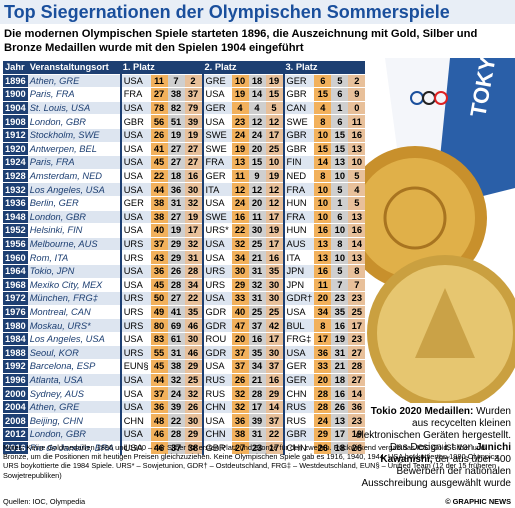 The height and width of the screenshot is (508, 515). Describe the element at coordinates (324, 68) in the screenshot. I see `column-header: 3. Platz` at that location.